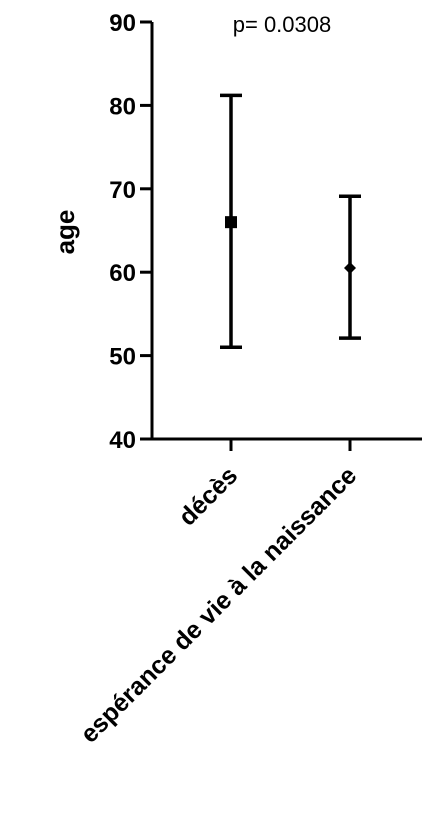 The width and height of the screenshot is (422, 823). What do you see at coordinates (122, 440) in the screenshot?
I see `y-tick-label: 40` at bounding box center [122, 440].